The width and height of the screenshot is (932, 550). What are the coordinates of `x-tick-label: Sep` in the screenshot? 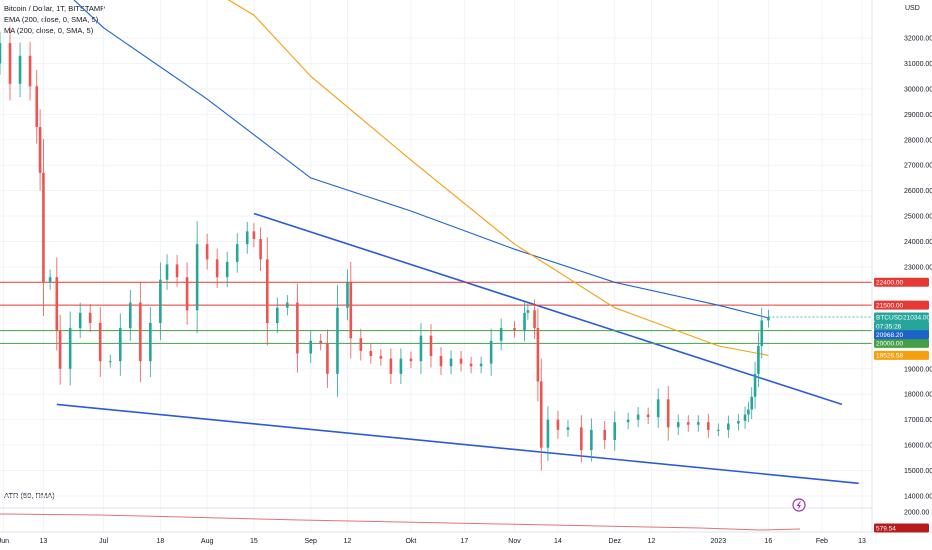 It's located at (310, 541).